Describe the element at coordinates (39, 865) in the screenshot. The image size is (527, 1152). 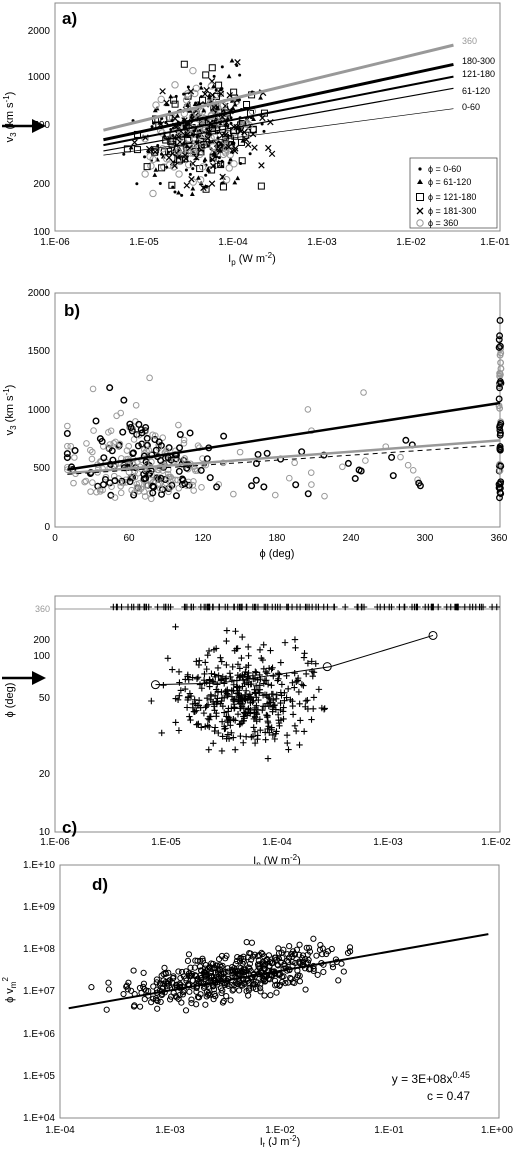
I see `panel-d-y-tick-label: 1.E+10` at that location.